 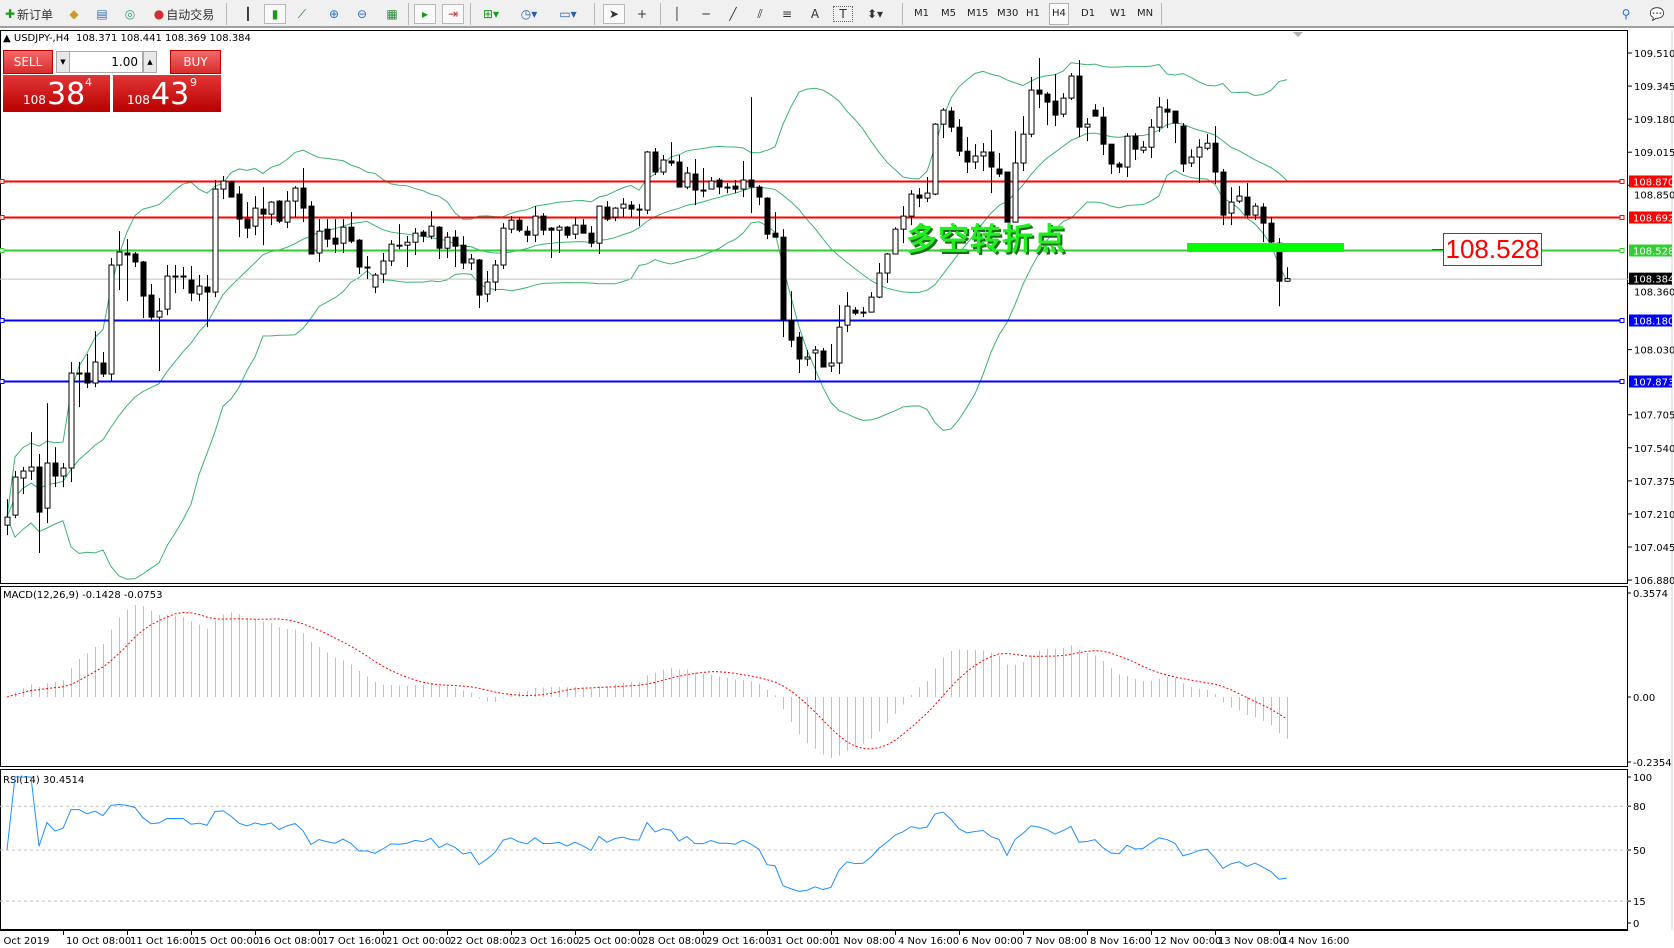 What do you see at coordinates (491, 14) in the screenshot?
I see `indicators-dropdown-icon: ⊞▾` at bounding box center [491, 14].